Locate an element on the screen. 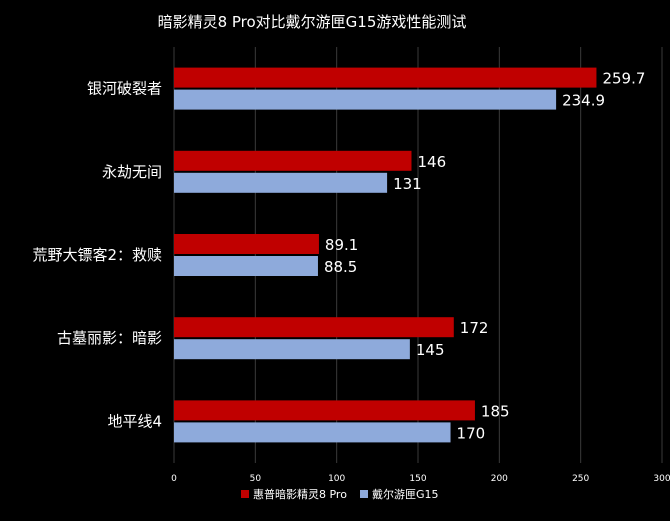  x-tick-label: 50 is located at coordinates (256, 479).